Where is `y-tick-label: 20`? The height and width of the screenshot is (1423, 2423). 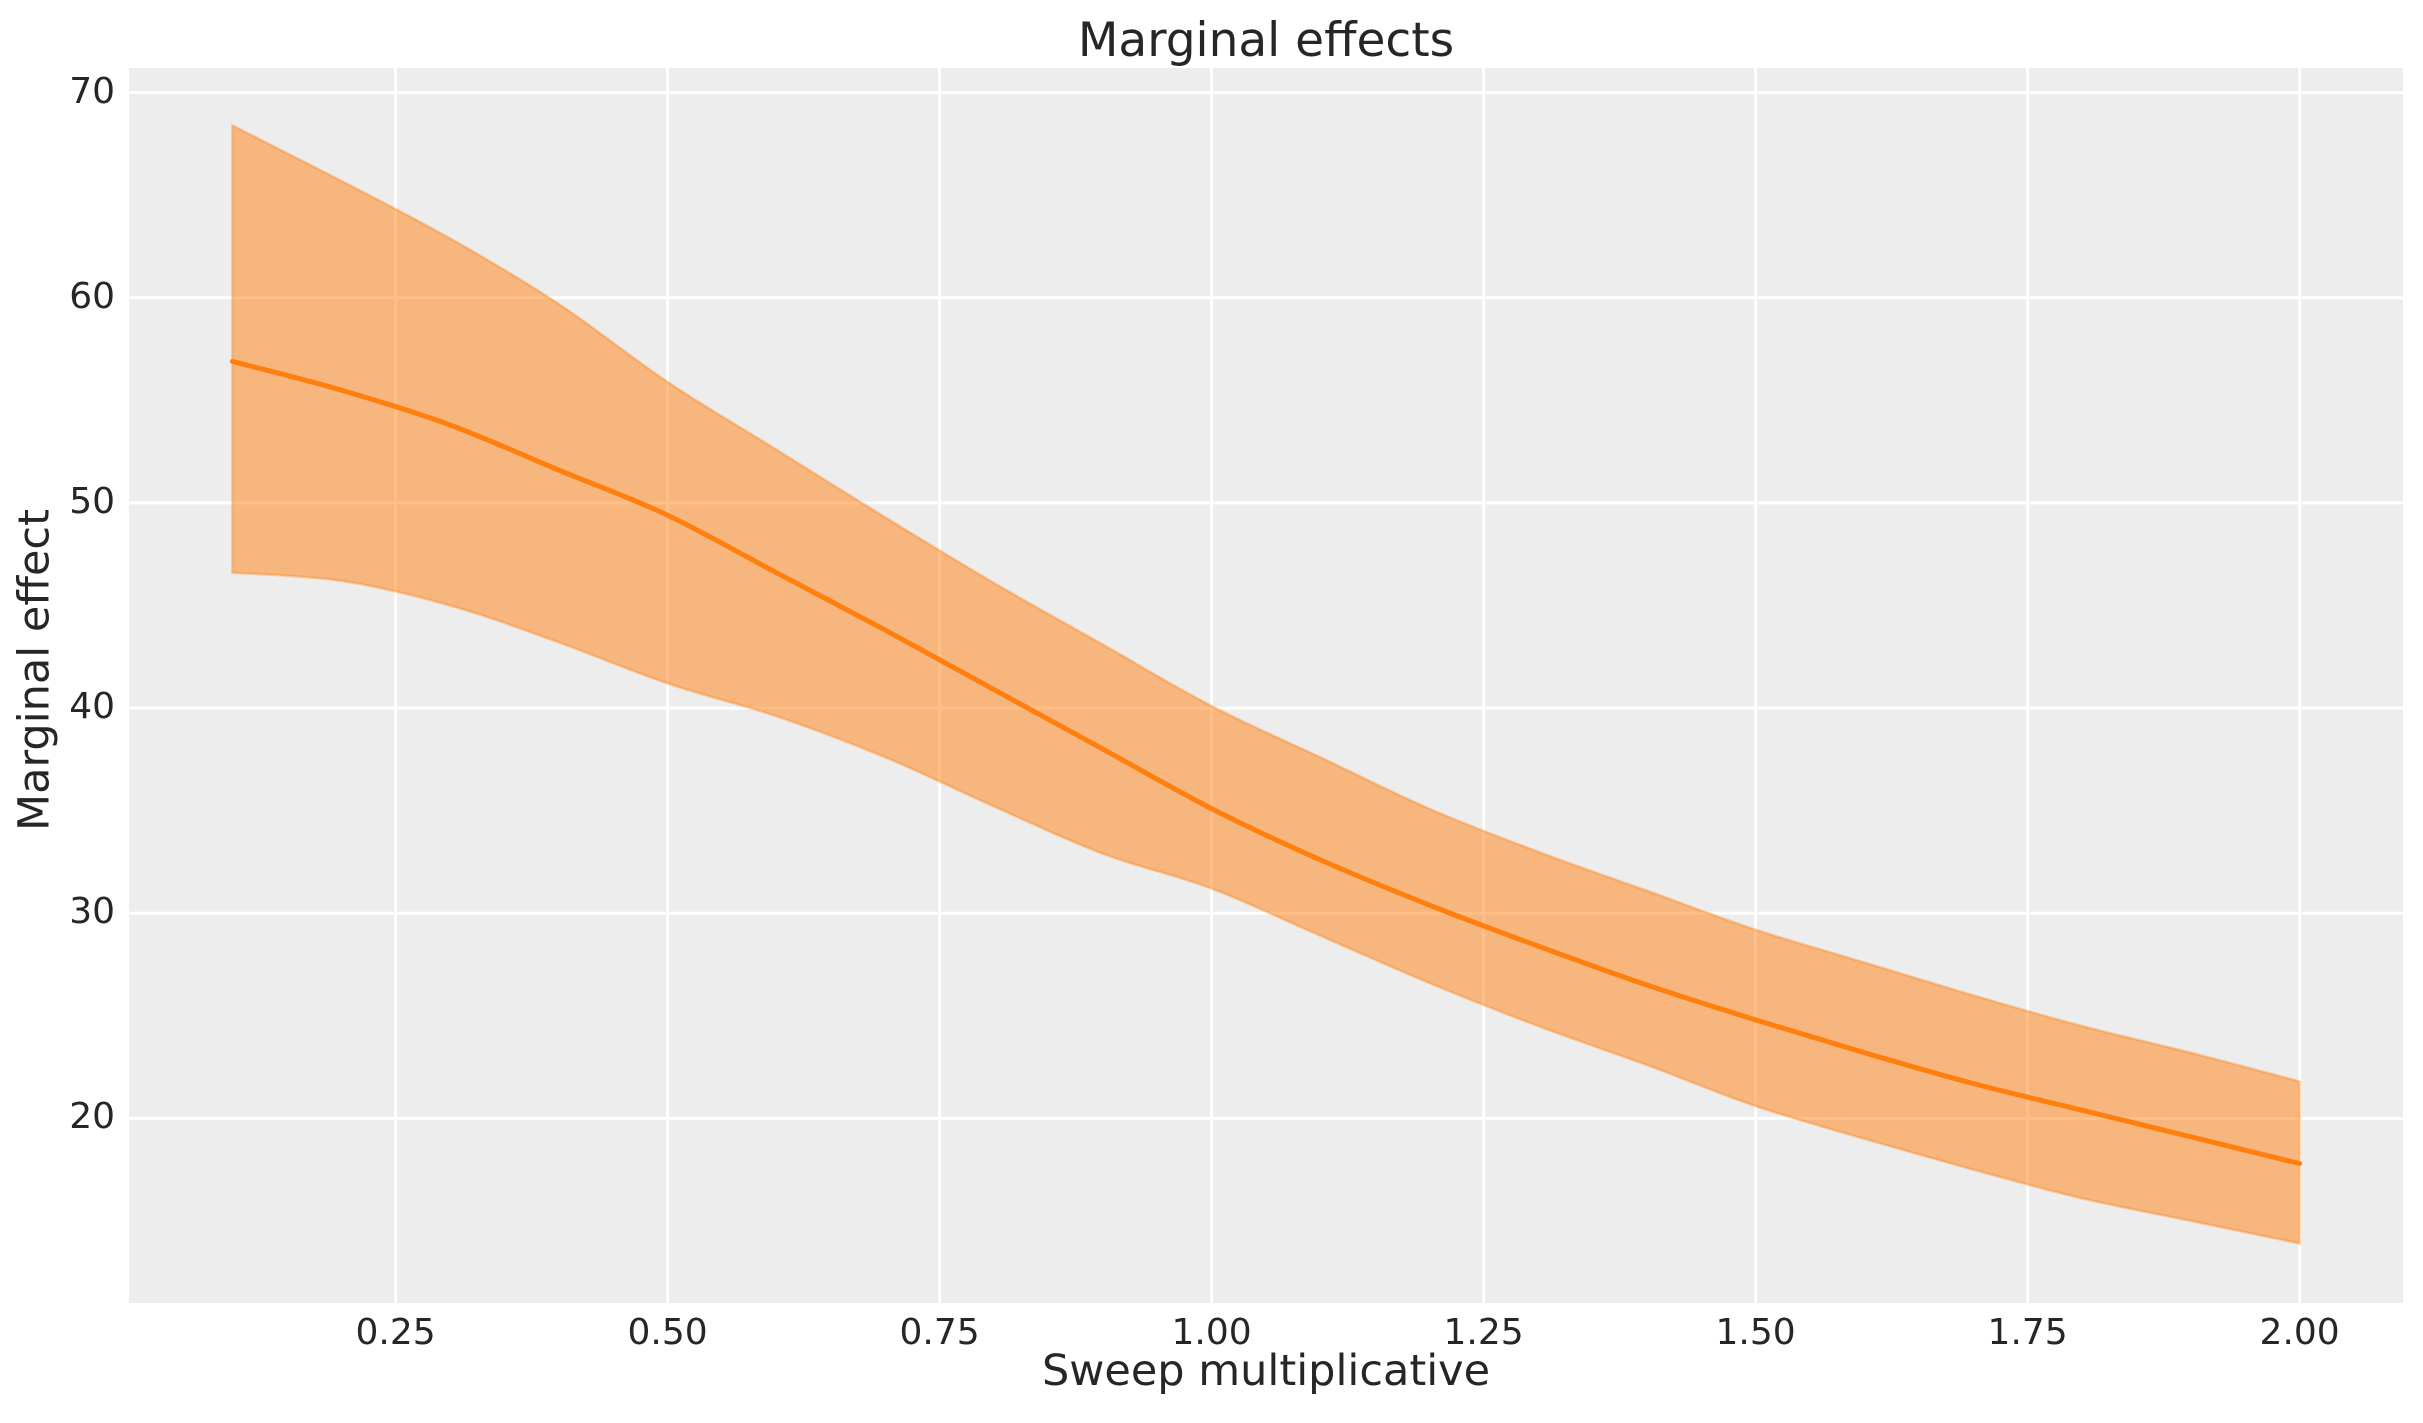 y-tick-label: 20 is located at coordinates (92, 1117).